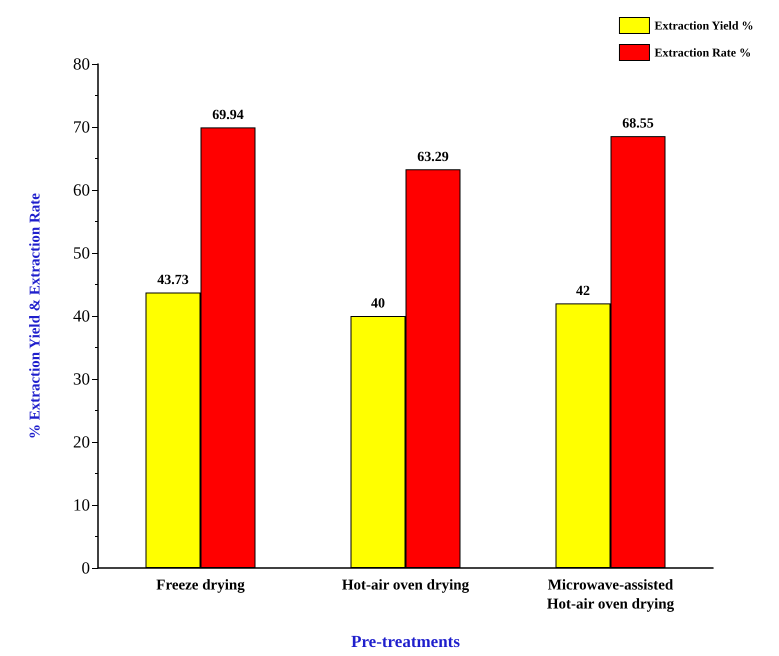 The width and height of the screenshot is (779, 656). I want to click on data-label: 42, so click(583, 291).